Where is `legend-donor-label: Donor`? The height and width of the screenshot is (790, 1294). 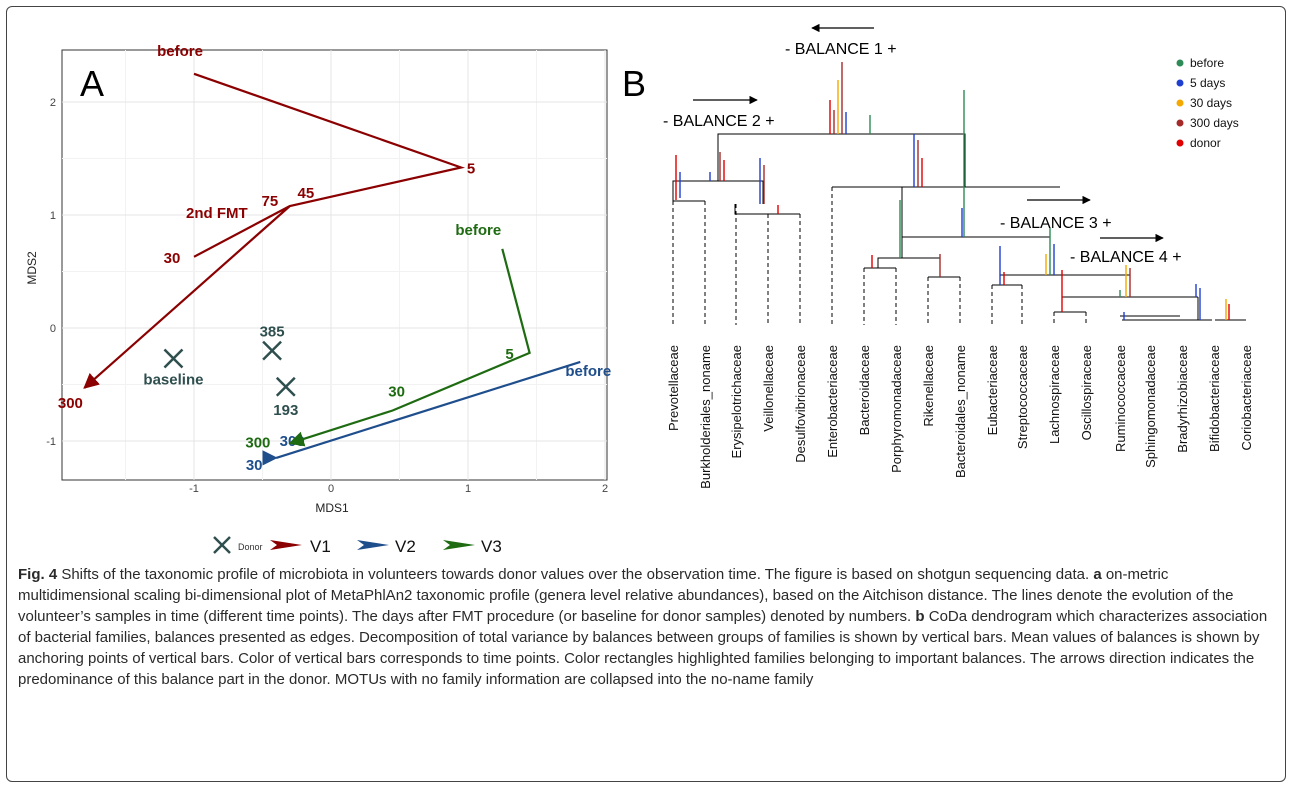
legend-donor-label: Donor is located at coordinates (250, 547).